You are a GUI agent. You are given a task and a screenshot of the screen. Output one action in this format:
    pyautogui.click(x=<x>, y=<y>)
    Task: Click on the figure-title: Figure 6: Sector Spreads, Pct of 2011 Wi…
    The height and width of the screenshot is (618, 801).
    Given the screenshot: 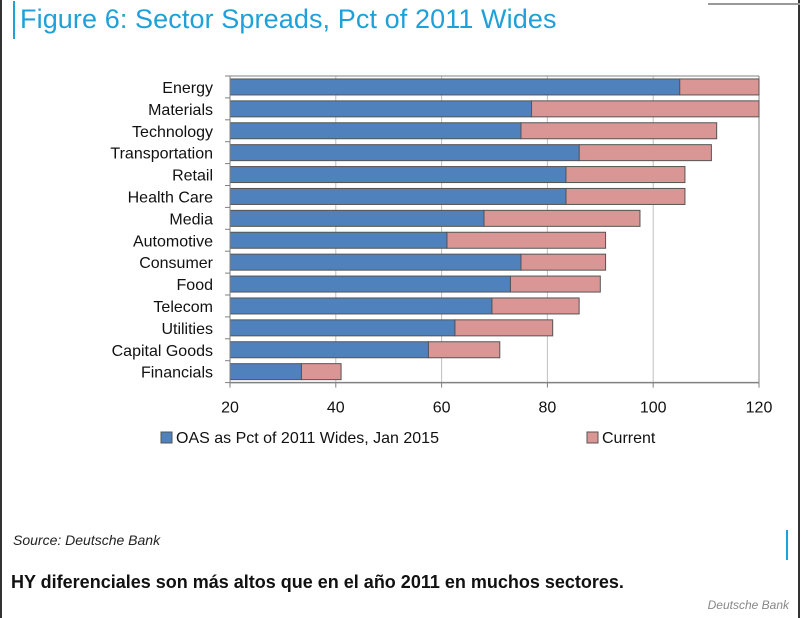 What is the action you would take?
    pyautogui.click(x=288, y=19)
    